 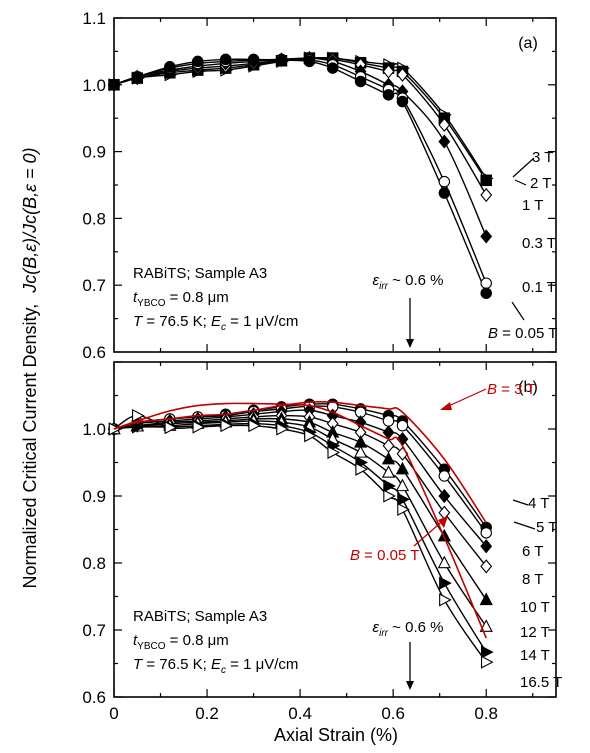 I want to click on x-tick-label: 0.6, so click(x=393, y=713).